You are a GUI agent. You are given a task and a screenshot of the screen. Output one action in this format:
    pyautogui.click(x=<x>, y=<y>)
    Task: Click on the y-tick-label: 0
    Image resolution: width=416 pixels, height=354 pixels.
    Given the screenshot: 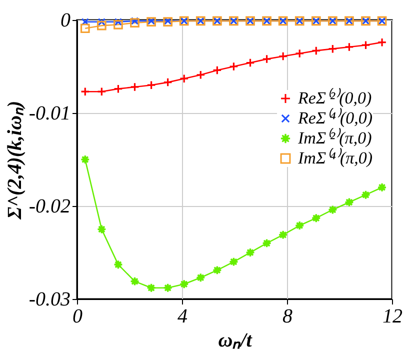 What is the action you would take?
    pyautogui.click(x=65, y=21)
    